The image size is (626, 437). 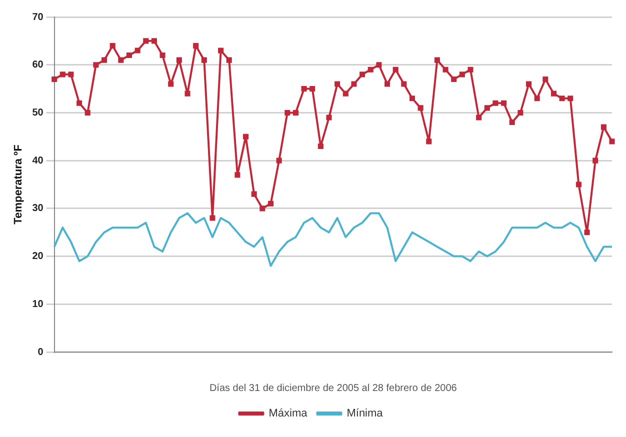 What do you see at coordinates (288, 414) in the screenshot?
I see `legend-label: Máxima` at bounding box center [288, 414].